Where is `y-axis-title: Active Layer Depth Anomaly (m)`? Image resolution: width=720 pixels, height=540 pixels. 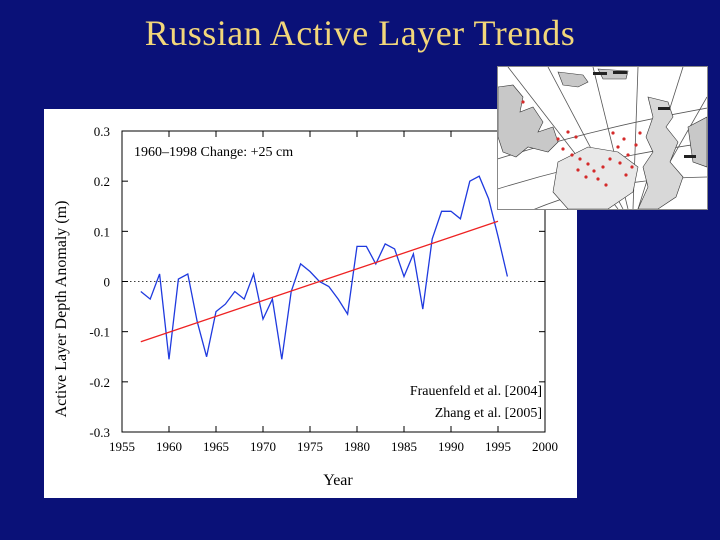
y-axis-title: Active Layer Depth Anomaly (m) is located at coordinates (61, 309).